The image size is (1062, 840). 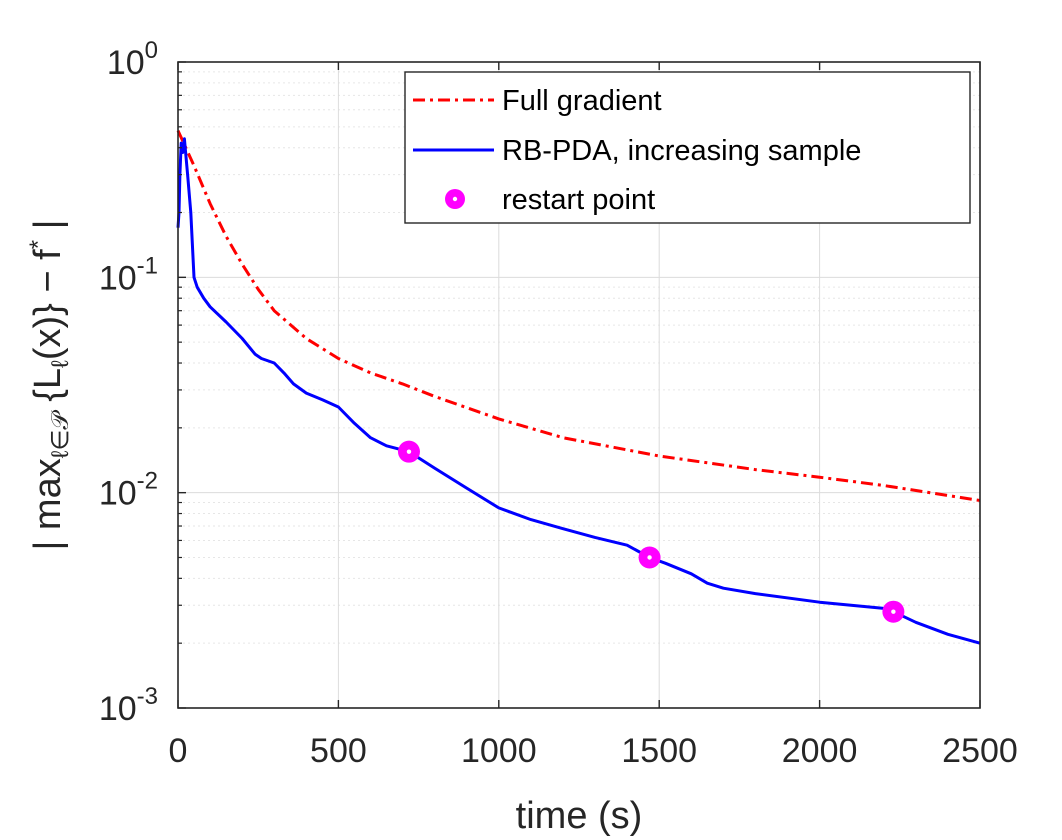 I want to click on y-tick-exponent: -1, so click(x=147, y=265).